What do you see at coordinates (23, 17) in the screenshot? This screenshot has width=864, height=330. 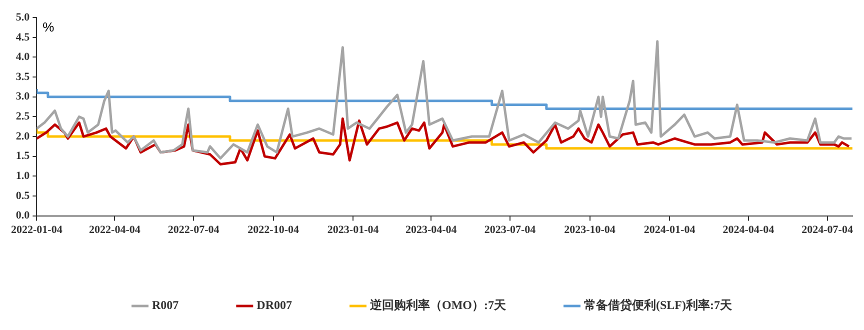 I see `y-tick-label: 5.0` at bounding box center [23, 17].